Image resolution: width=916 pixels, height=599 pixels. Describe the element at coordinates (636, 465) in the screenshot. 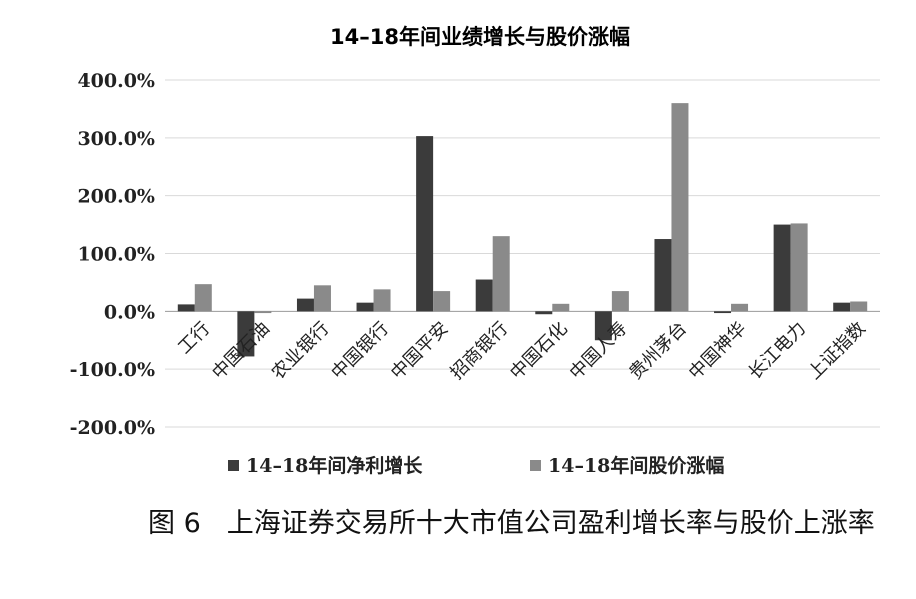

I see `legend-label: 14–18年间股价涨幅` at that location.